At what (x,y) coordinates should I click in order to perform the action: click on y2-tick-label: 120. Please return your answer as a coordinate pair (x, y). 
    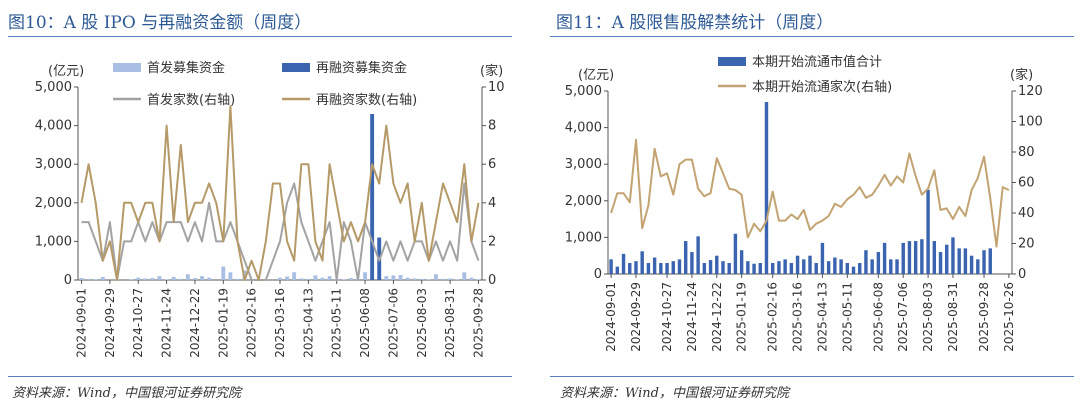
    Looking at the image, I should click on (1030, 91).